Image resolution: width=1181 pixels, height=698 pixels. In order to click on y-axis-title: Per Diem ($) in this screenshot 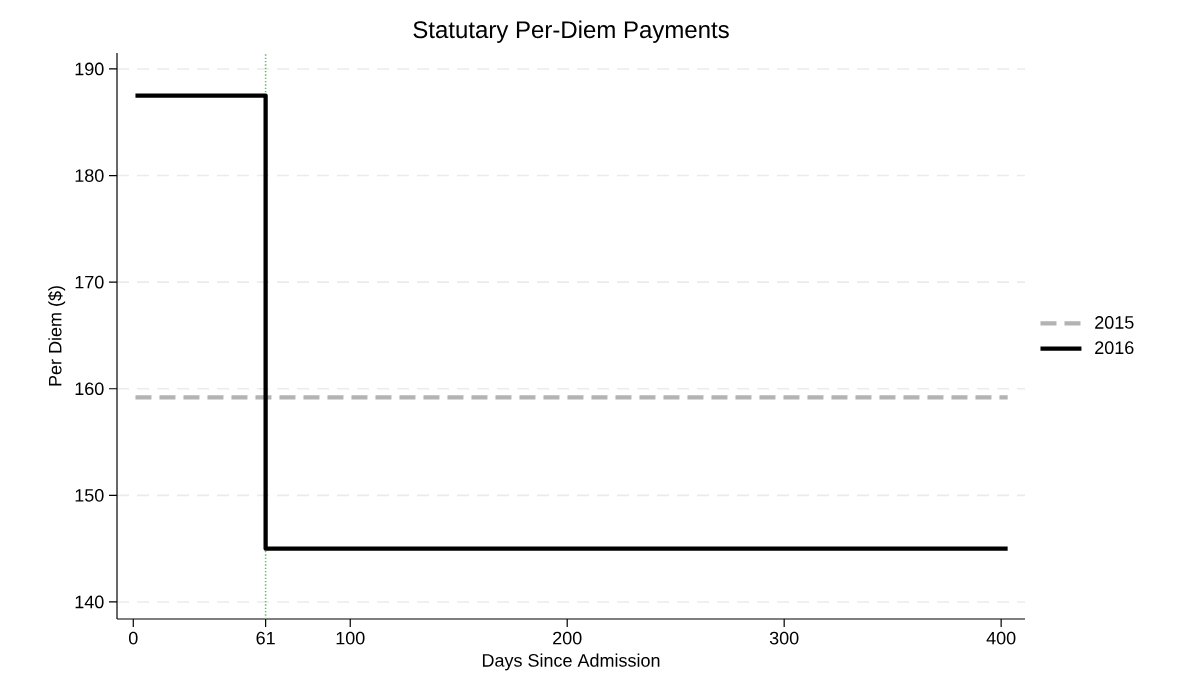, I will do `click(57, 336)`.